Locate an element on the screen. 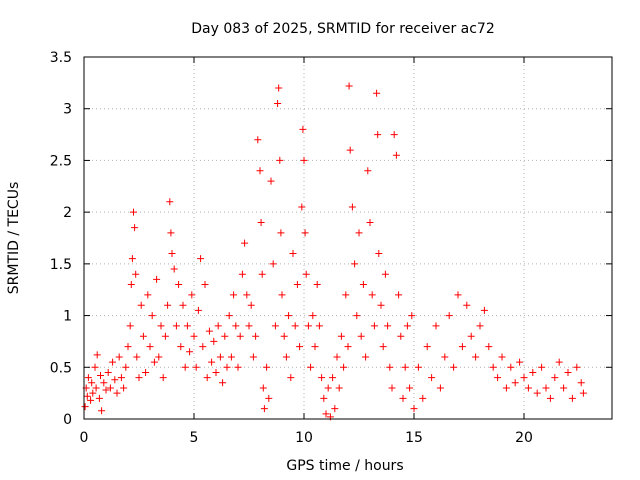  y-tick-label: 0.5 is located at coordinates (61, 368).